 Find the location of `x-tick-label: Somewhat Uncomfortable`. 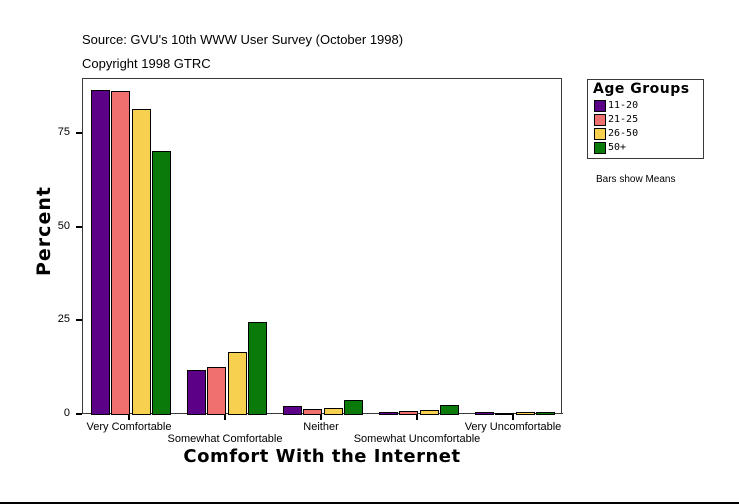

x-tick-label: Somewhat Uncomfortable is located at coordinates (417, 439).